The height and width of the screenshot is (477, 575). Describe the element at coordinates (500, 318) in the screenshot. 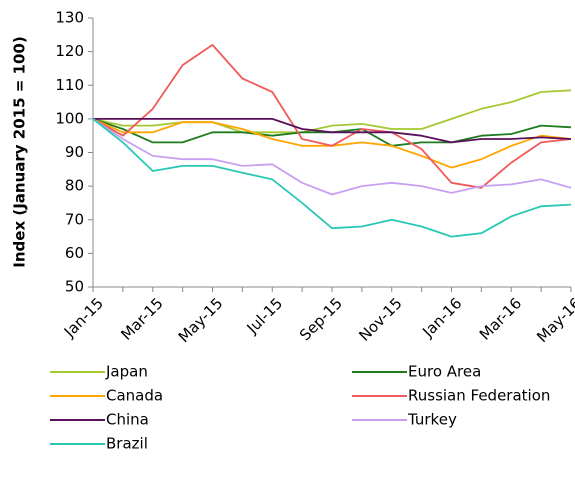

I see `x-tick-label: Mar-16` at that location.